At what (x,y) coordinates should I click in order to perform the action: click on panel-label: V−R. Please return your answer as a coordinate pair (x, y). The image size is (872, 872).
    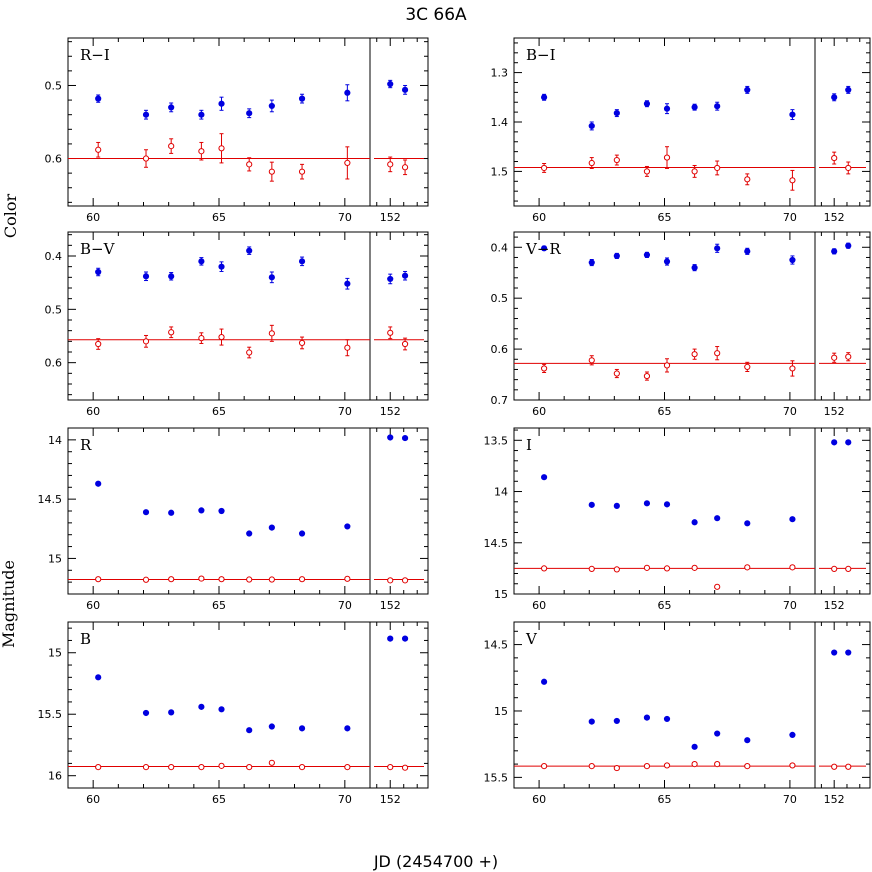
    Looking at the image, I should click on (543, 249).